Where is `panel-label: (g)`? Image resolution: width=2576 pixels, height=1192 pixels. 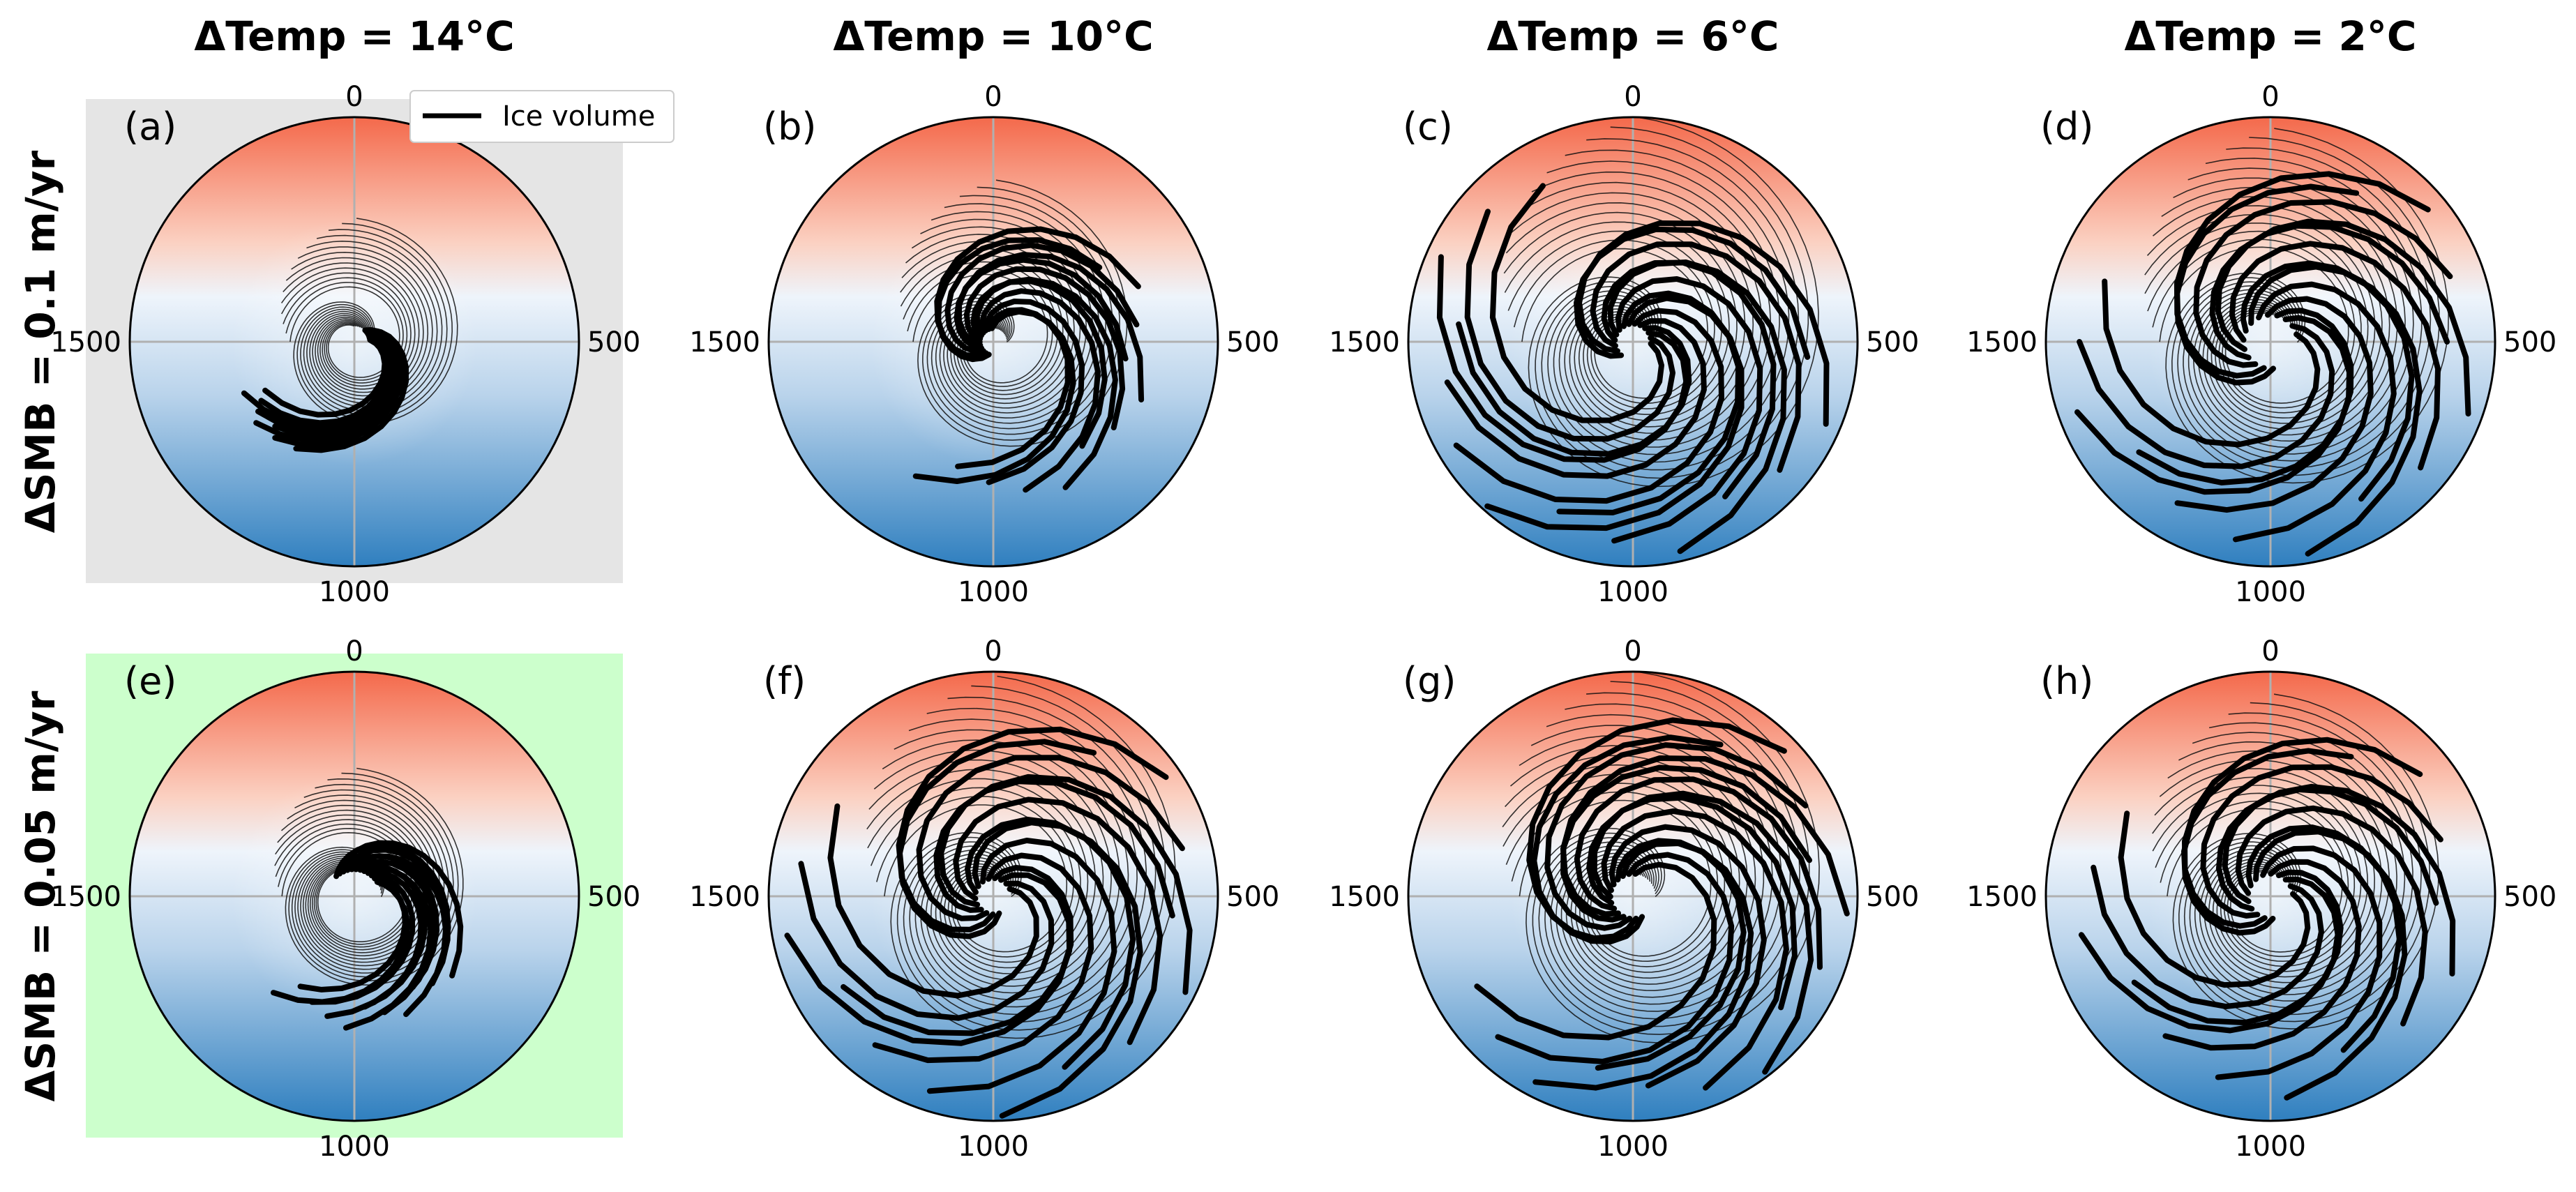 panel-label: (g) is located at coordinates (1429, 681).